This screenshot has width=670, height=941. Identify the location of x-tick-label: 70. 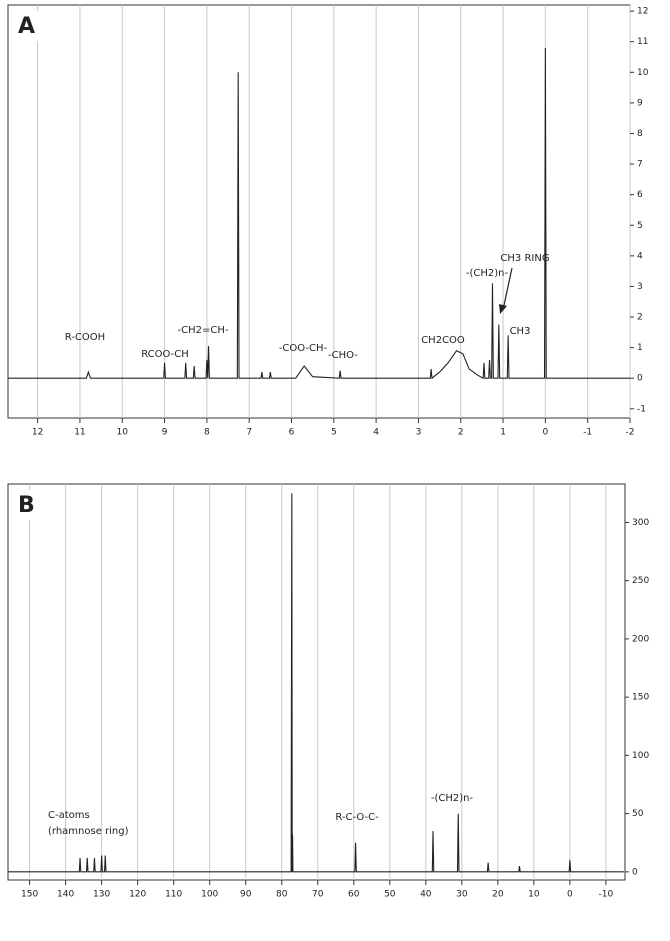
(318, 895).